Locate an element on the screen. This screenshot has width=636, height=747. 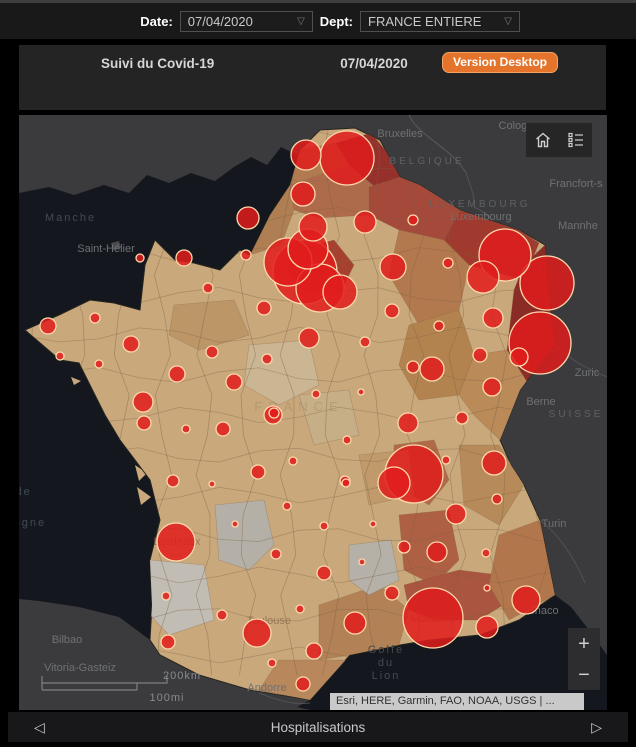
header-date: 07/04/2020 is located at coordinates (374, 63).